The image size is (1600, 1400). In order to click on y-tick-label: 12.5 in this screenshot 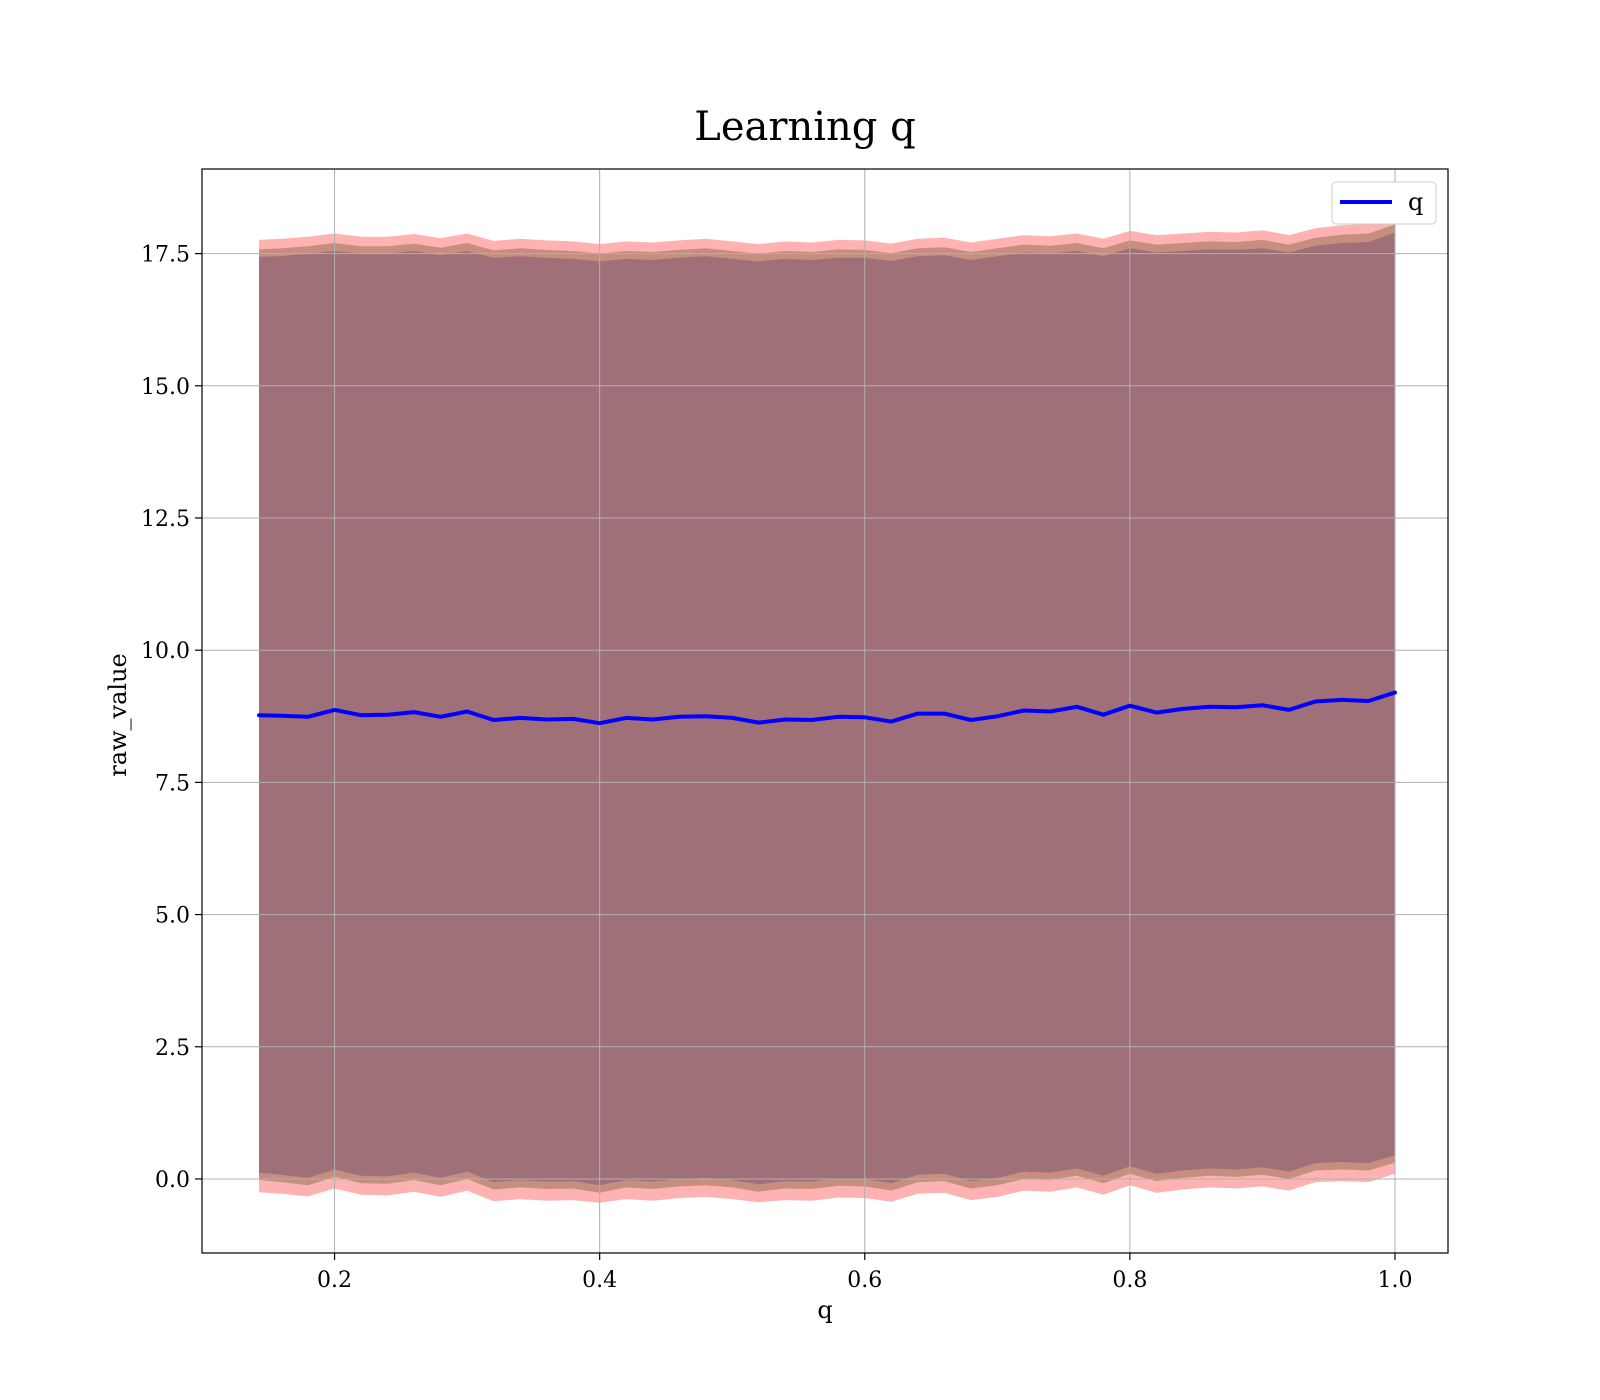, I will do `click(165, 519)`.